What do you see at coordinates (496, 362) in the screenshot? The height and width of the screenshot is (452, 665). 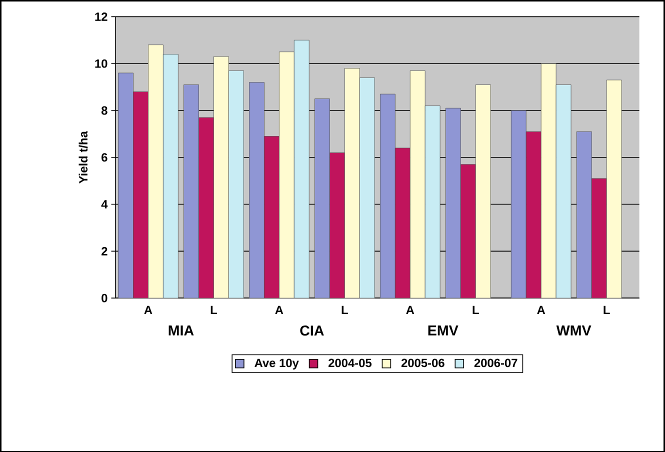 I see `legend-label: 2006-07` at bounding box center [496, 362].